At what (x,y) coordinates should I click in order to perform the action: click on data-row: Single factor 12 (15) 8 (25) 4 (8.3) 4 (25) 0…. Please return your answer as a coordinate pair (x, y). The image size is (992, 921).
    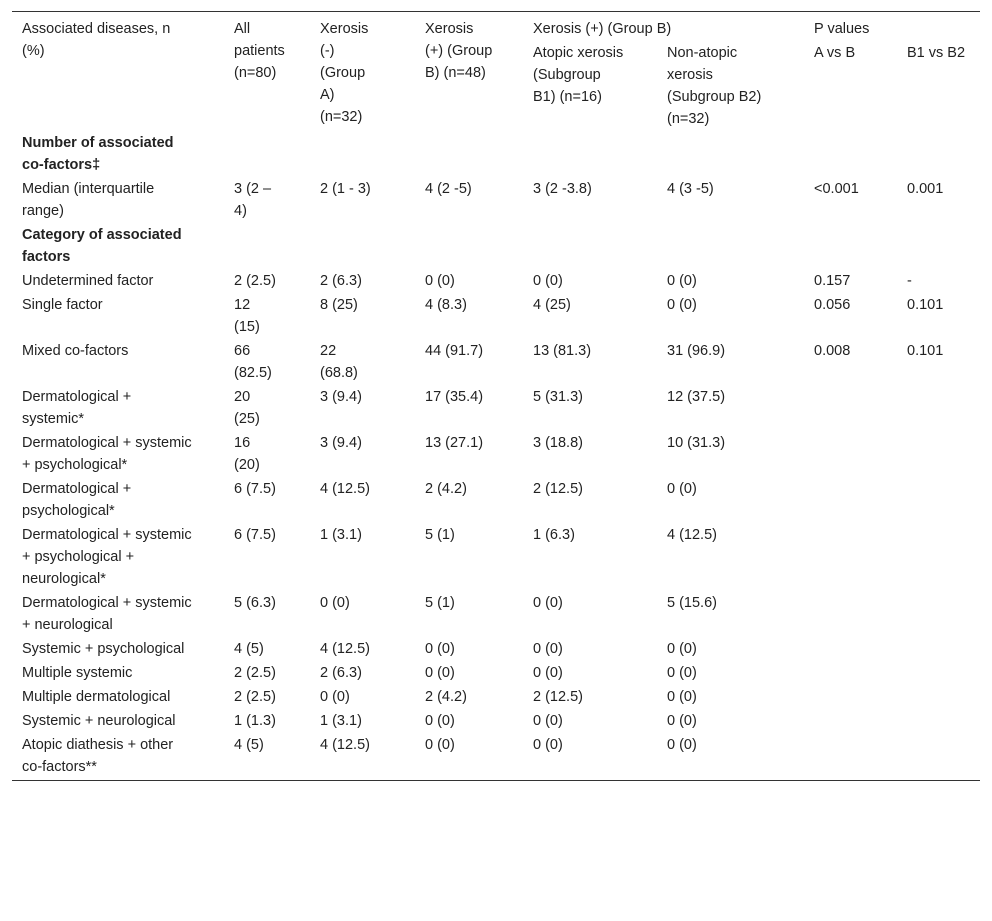
    Looking at the image, I should click on (496, 315).